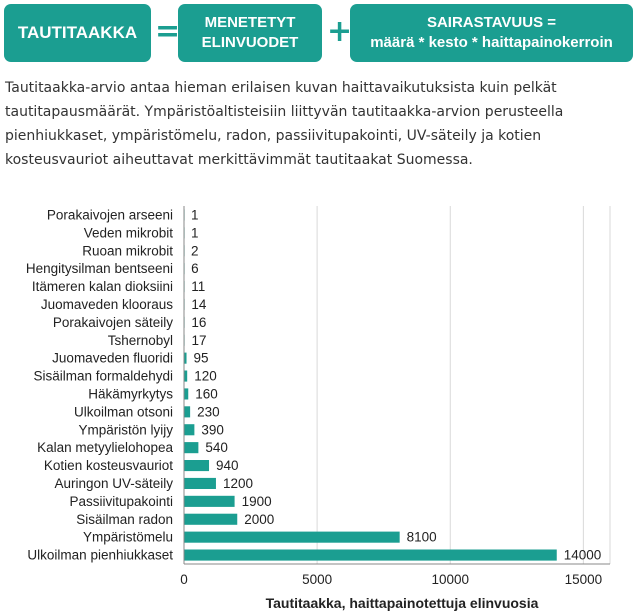 The image size is (637, 615). What do you see at coordinates (195, 214) in the screenshot?
I see `value-label-0: 1` at bounding box center [195, 214].